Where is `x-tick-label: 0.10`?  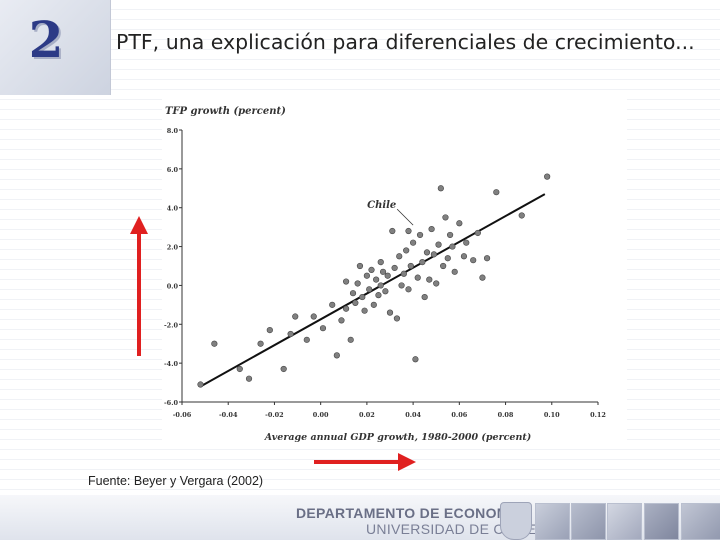 x-tick-label: 0.10 is located at coordinates (552, 415).